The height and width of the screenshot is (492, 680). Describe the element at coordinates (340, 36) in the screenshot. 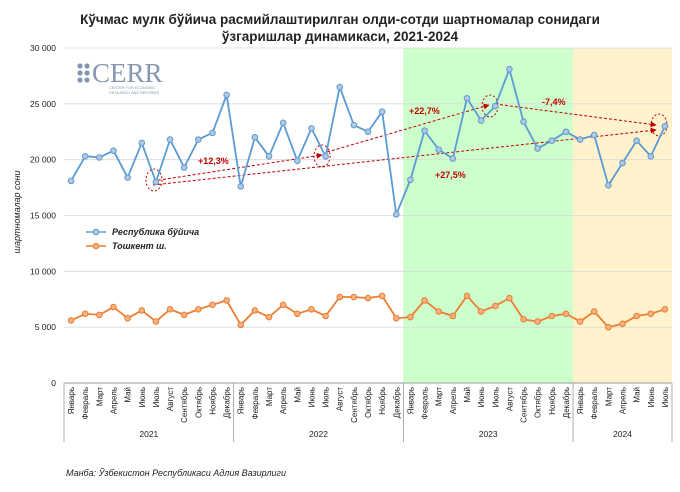

I see `chart-title-line2: ўзгаришлар динамикаси, 2021-2024` at that location.